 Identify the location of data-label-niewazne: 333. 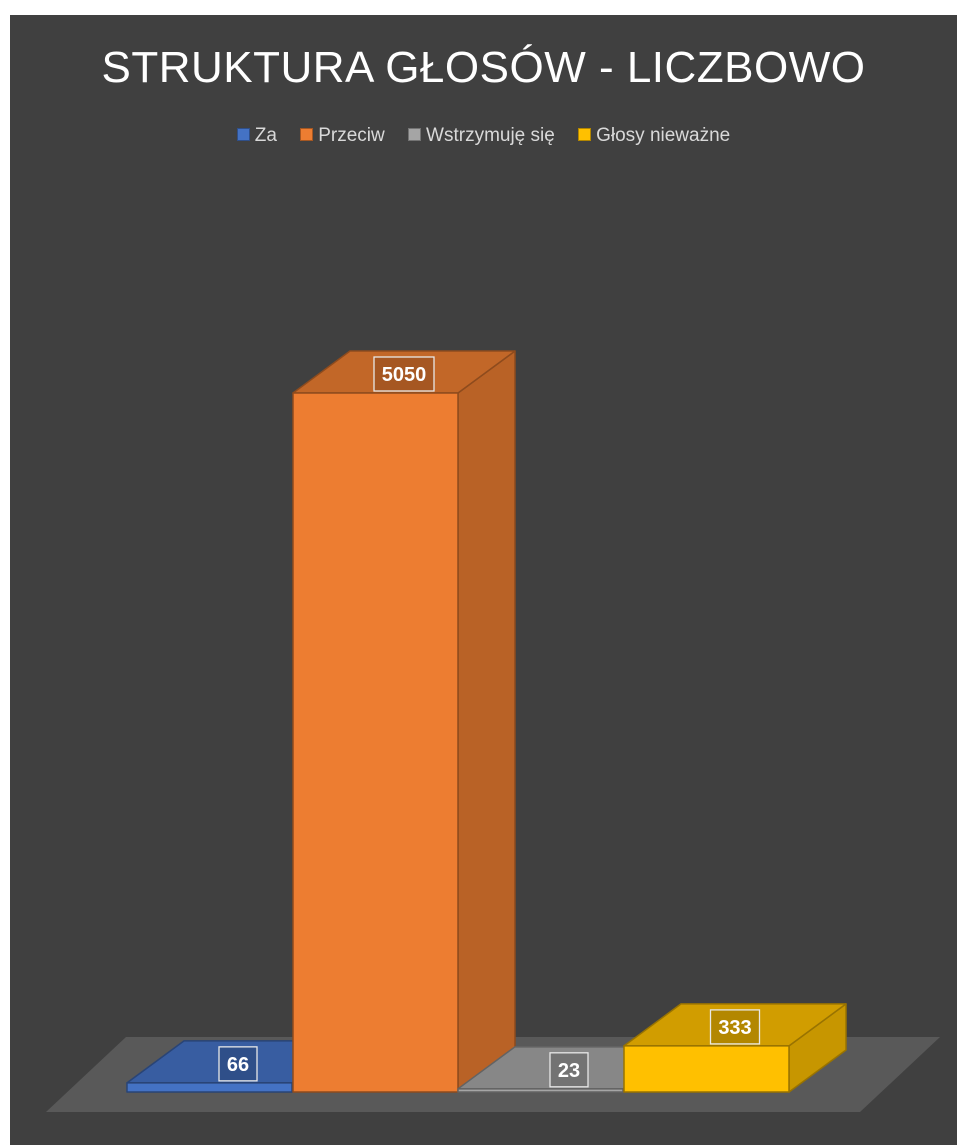
(734, 1028).